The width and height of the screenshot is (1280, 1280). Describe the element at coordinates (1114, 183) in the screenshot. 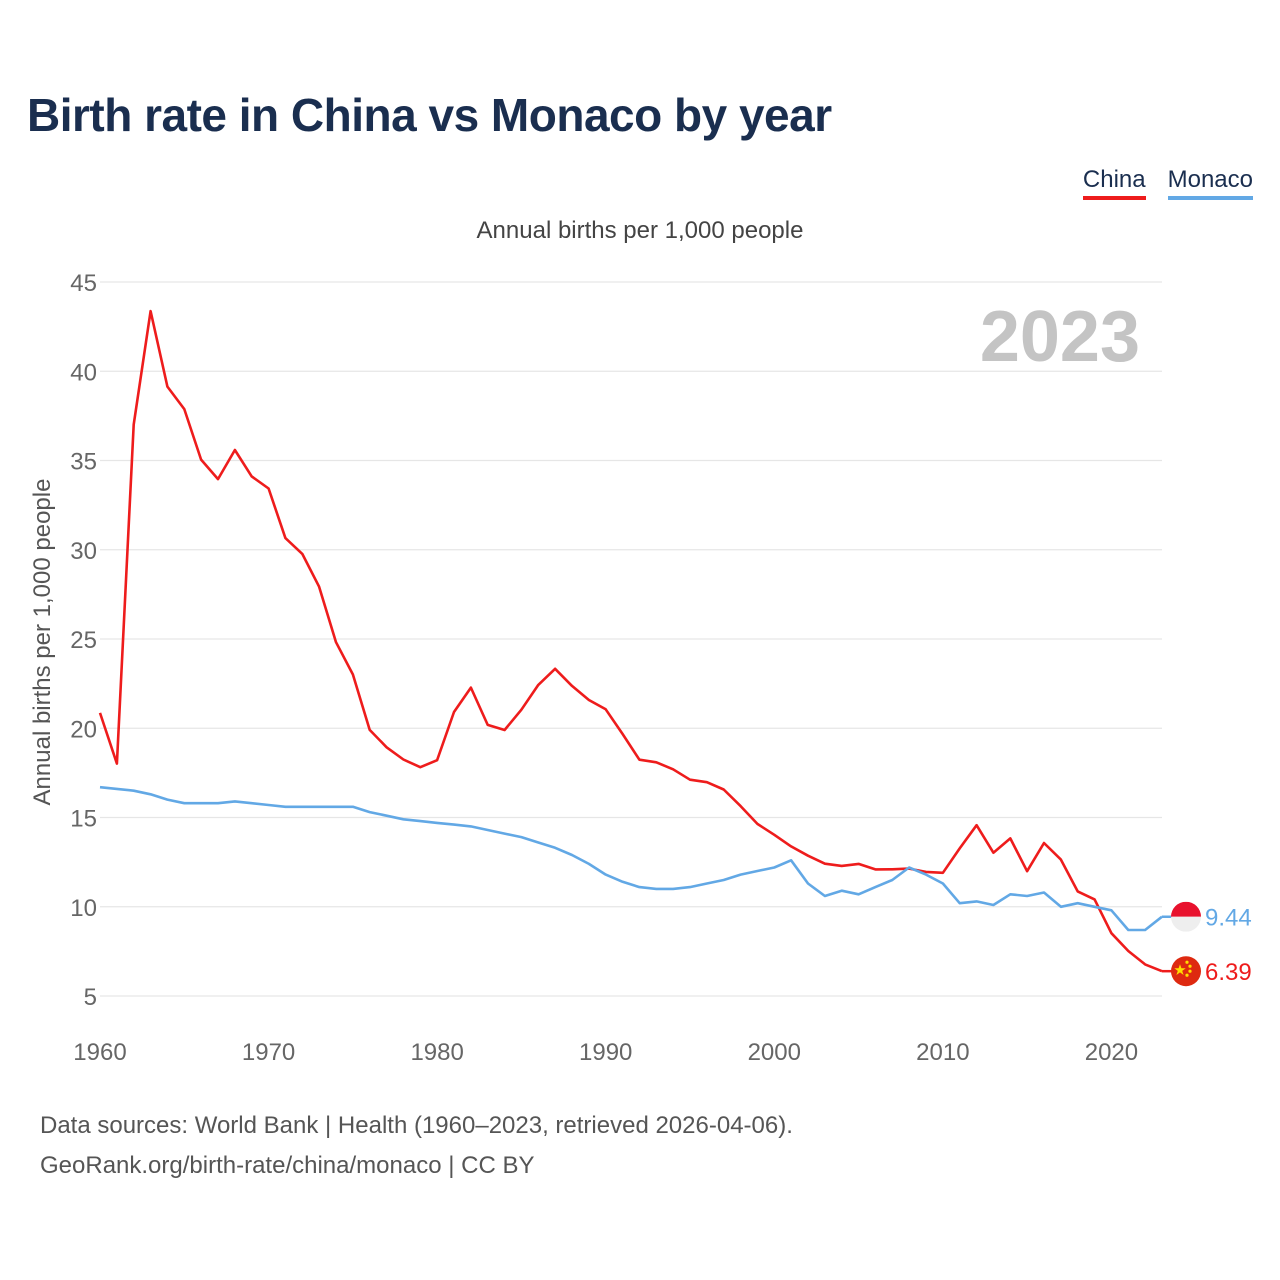

I see `legend-china: China` at that location.